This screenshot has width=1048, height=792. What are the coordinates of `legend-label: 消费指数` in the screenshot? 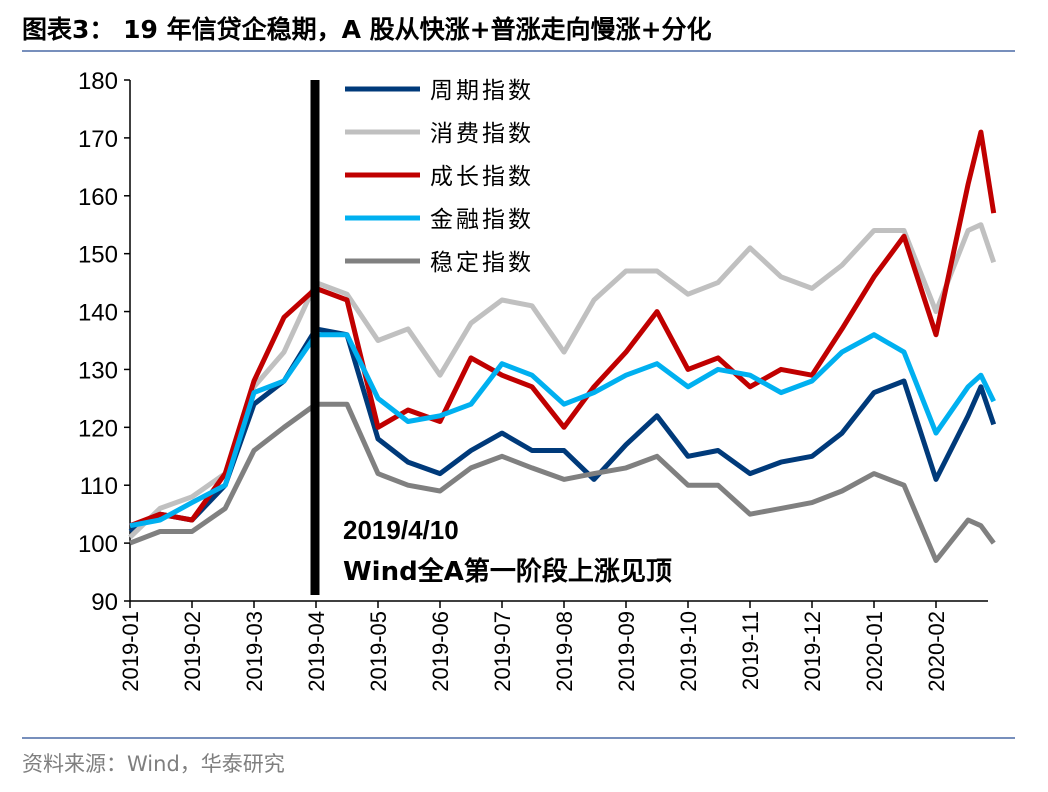 It's located at (482, 134).